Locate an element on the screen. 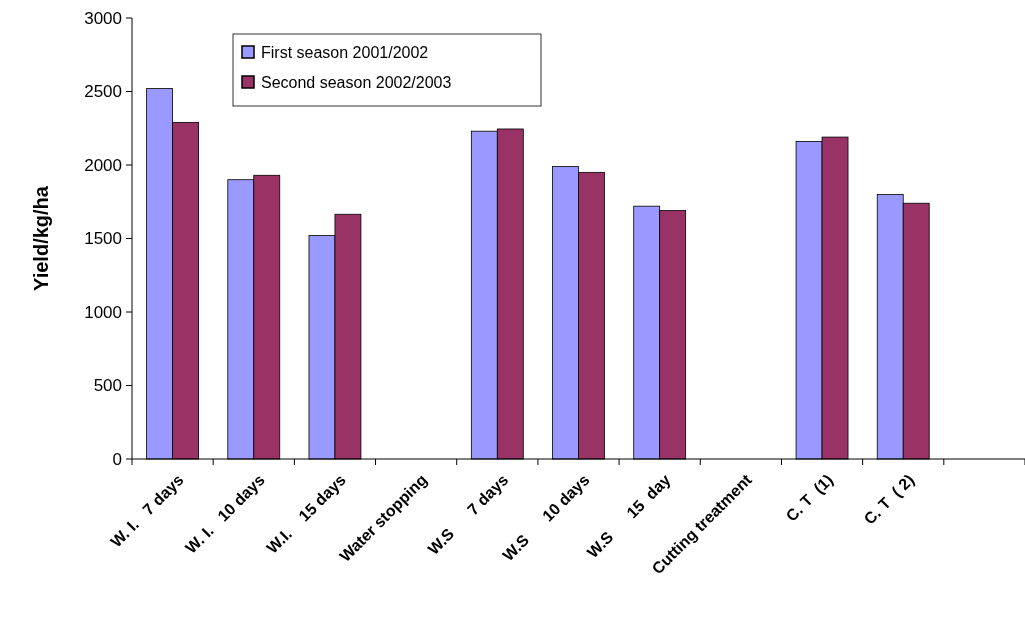 The image size is (1025, 621). legend-label: Second season 2002/2003 is located at coordinates (356, 82).